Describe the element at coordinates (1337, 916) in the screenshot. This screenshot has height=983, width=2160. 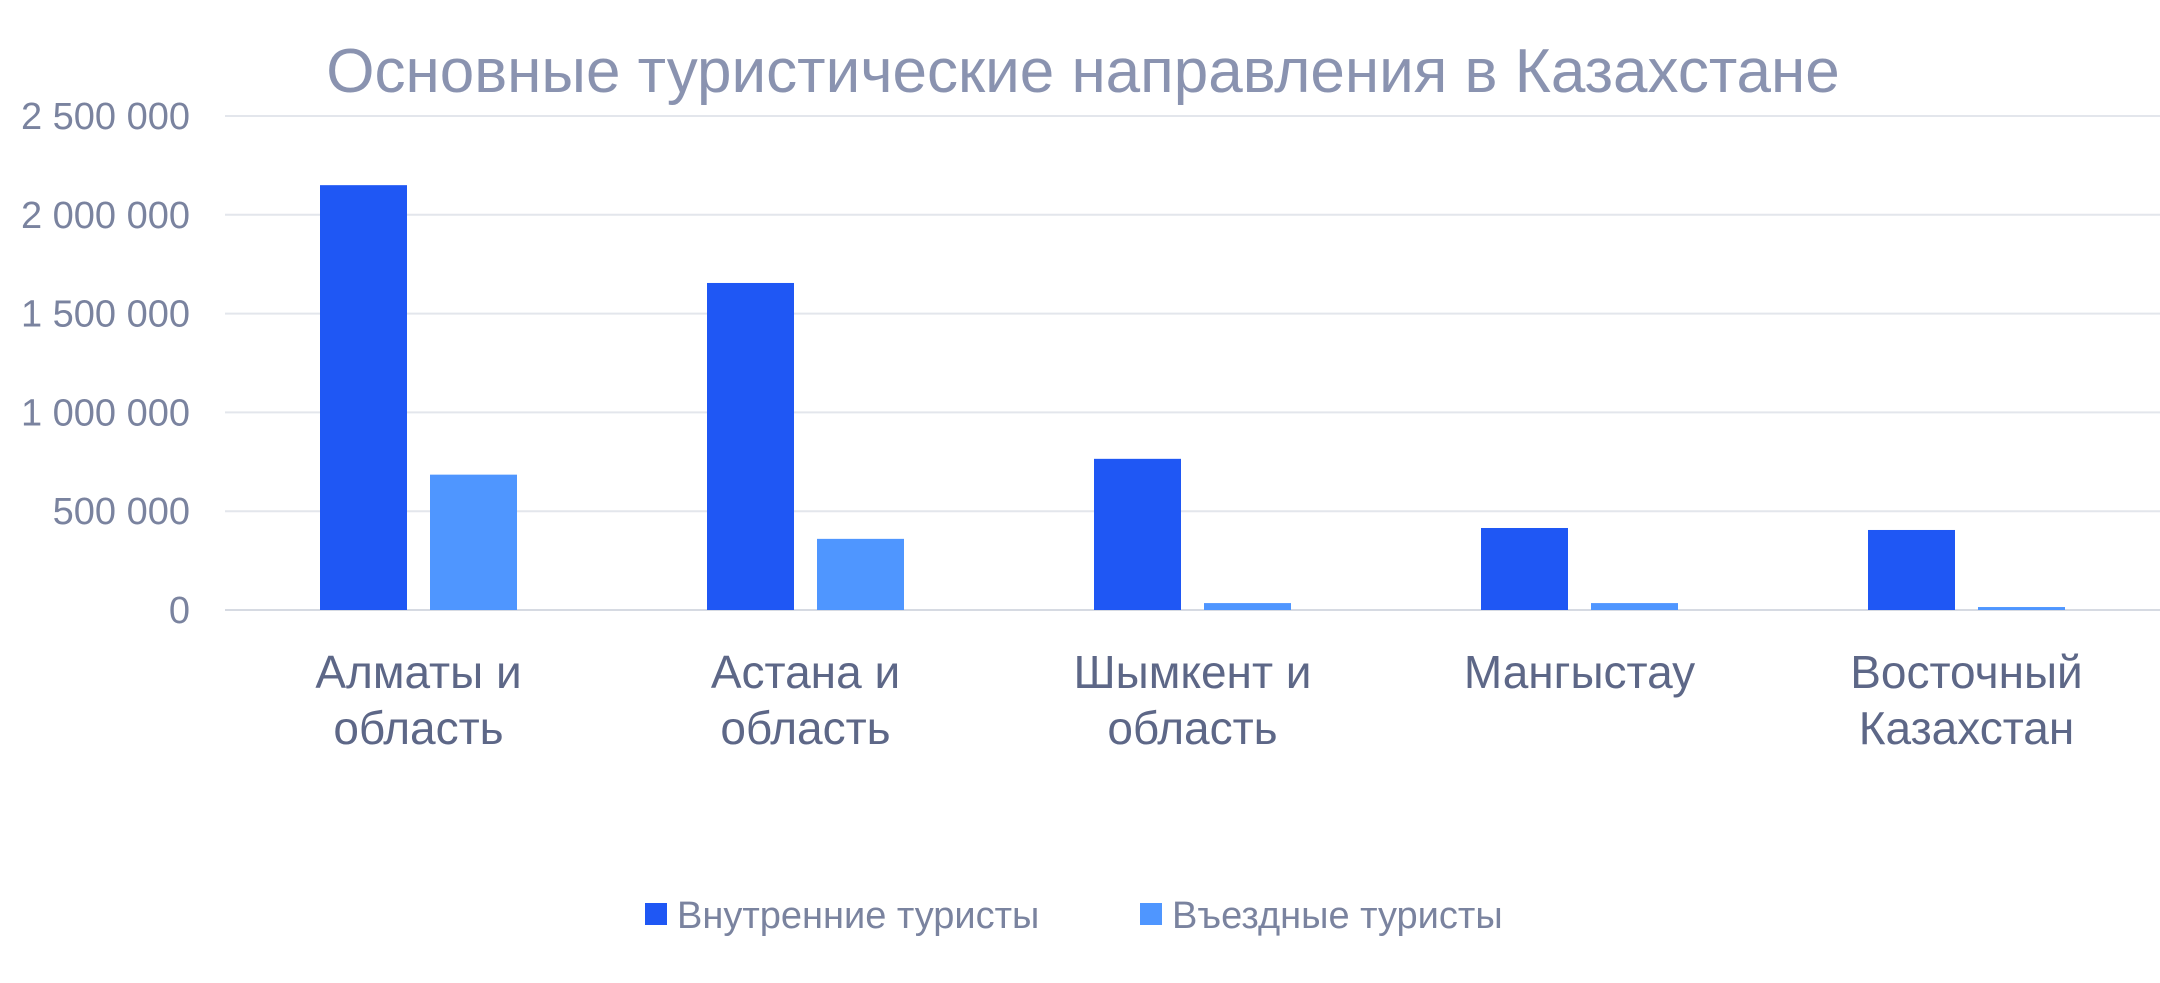
I see `legend-label: Въездные туристы` at that location.